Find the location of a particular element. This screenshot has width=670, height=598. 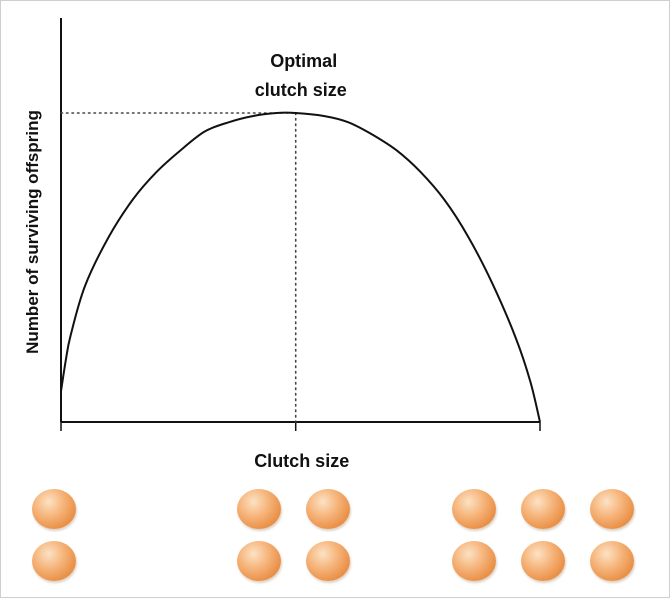

x-axis-label: Clutch size is located at coordinates (301, 461).